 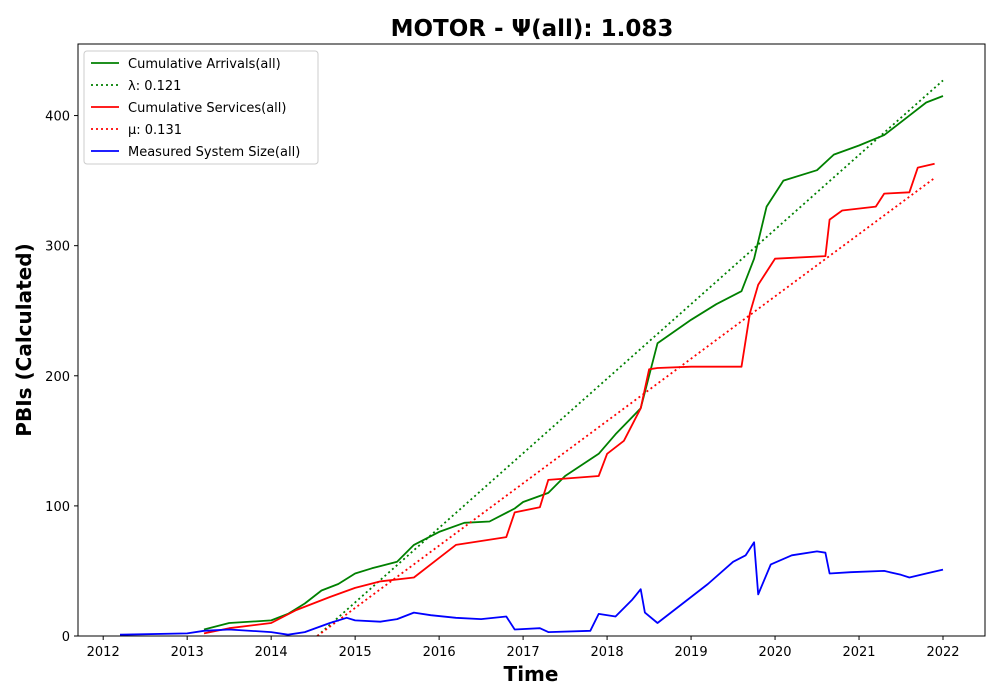 What do you see at coordinates (607, 652) in the screenshot?
I see `x-tick-label: 2018` at bounding box center [607, 652].